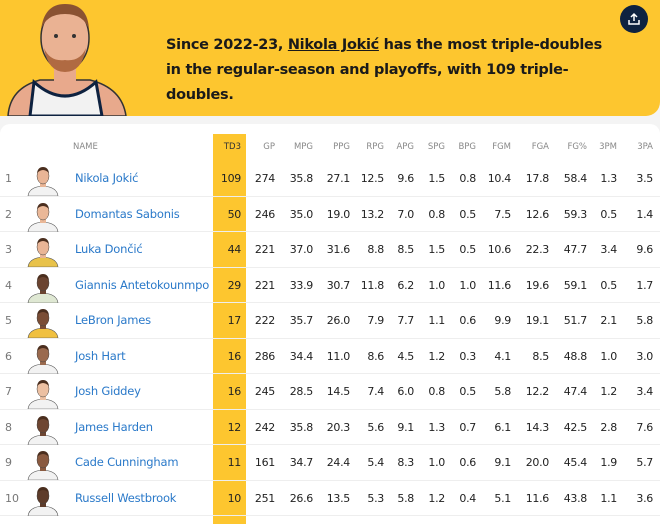 This screenshot has height=524, width=660. What do you see at coordinates (234, 285) in the screenshot?
I see `stat-td3: 29` at bounding box center [234, 285].